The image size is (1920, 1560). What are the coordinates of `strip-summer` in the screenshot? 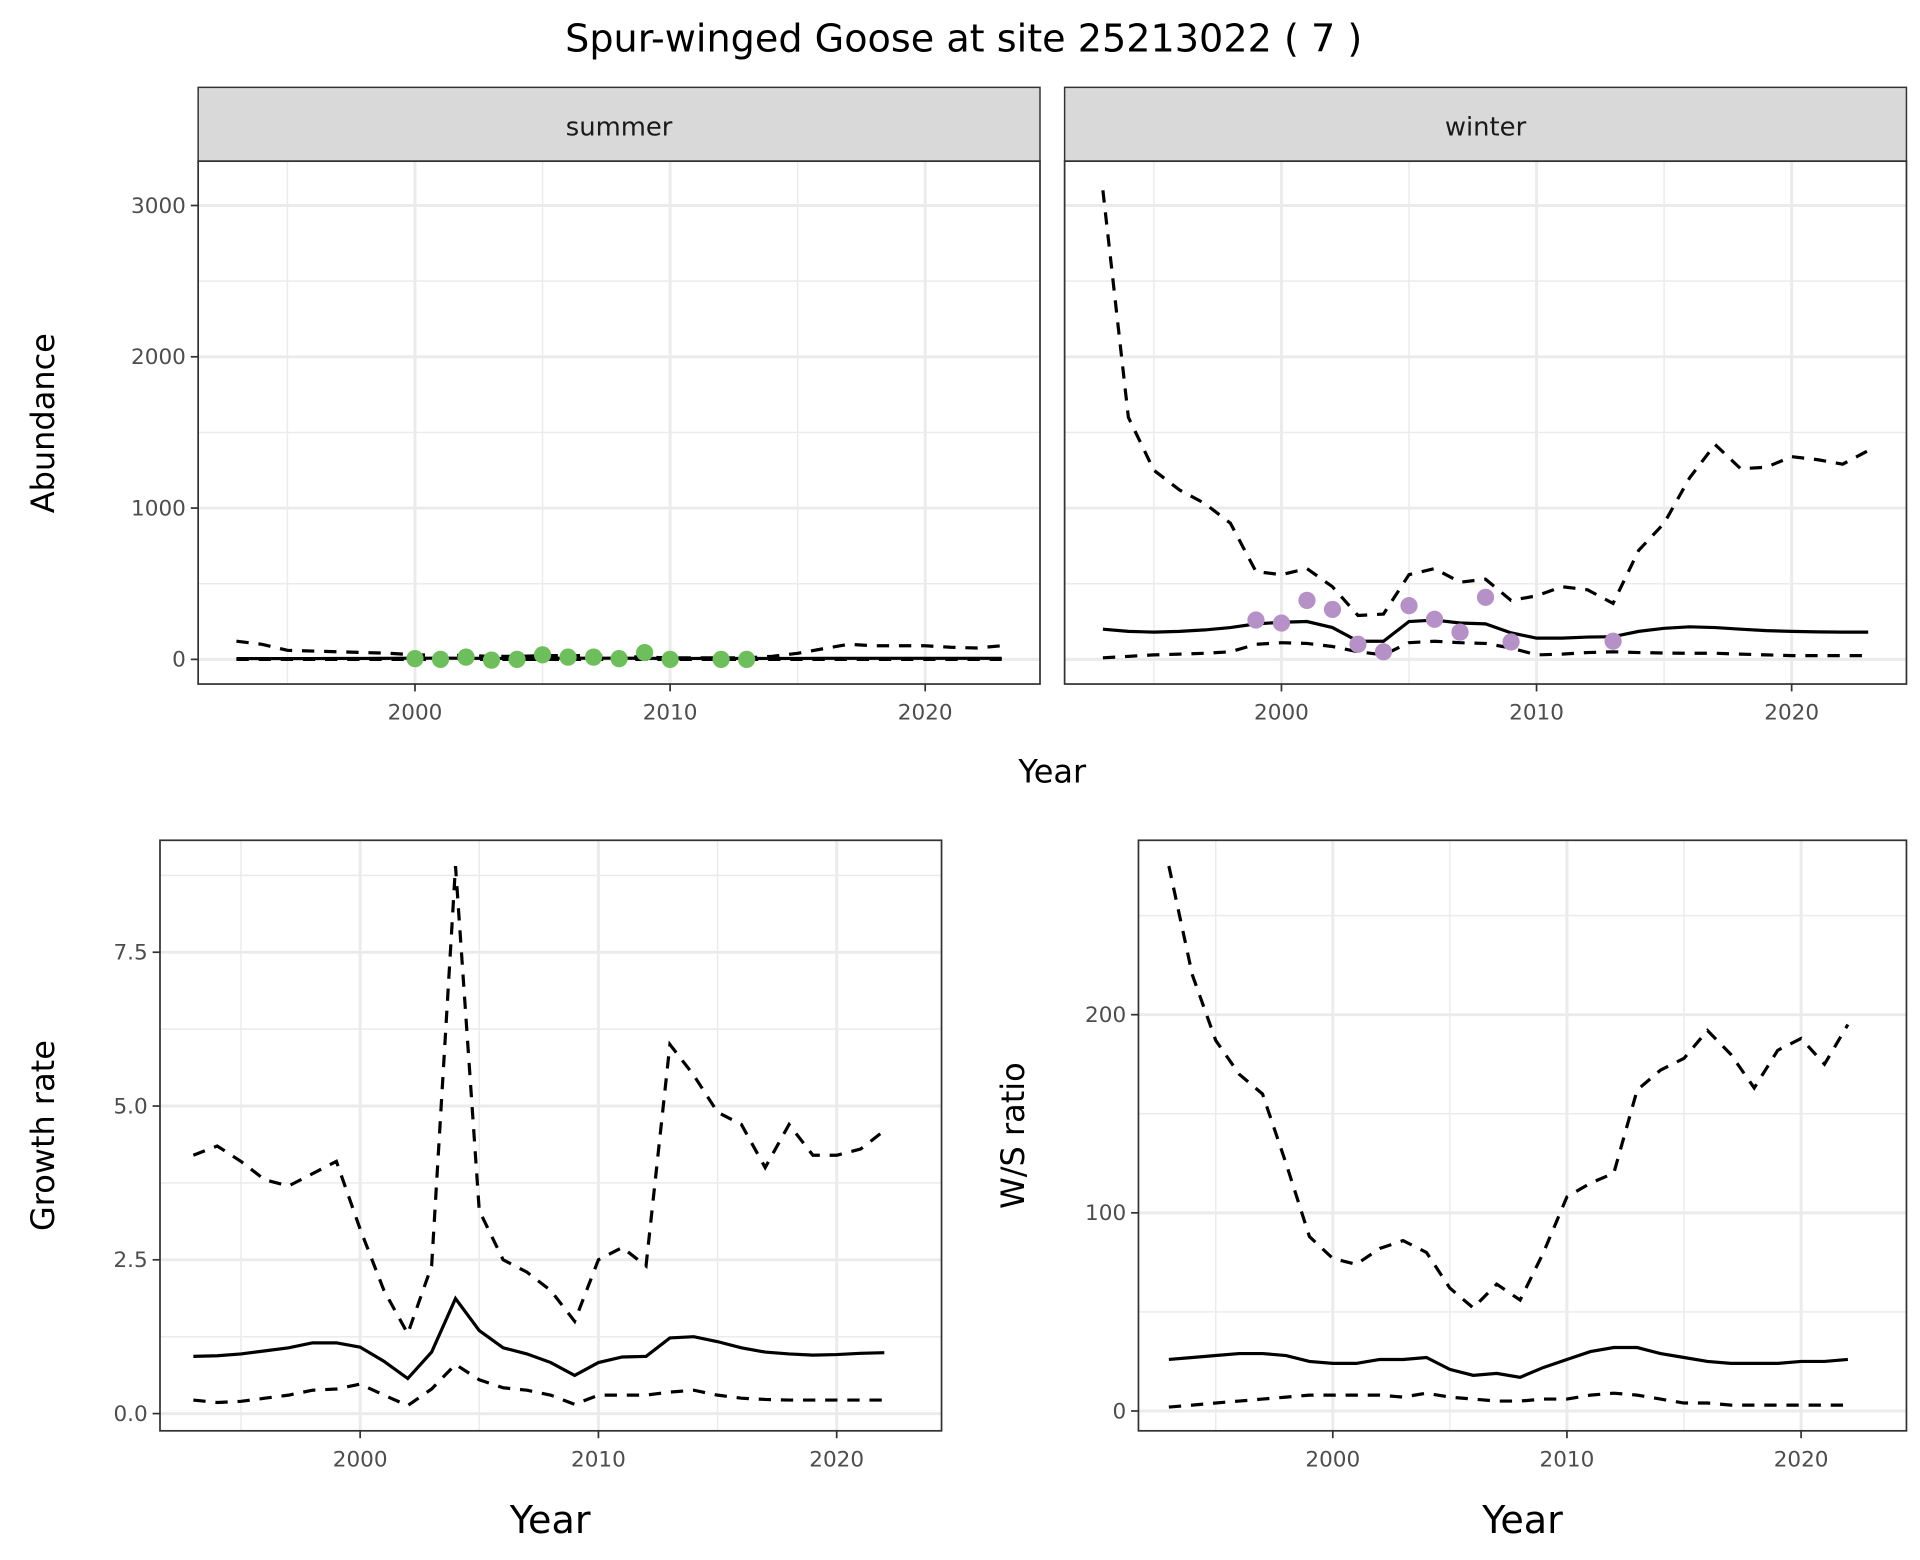 It's located at (619, 124).